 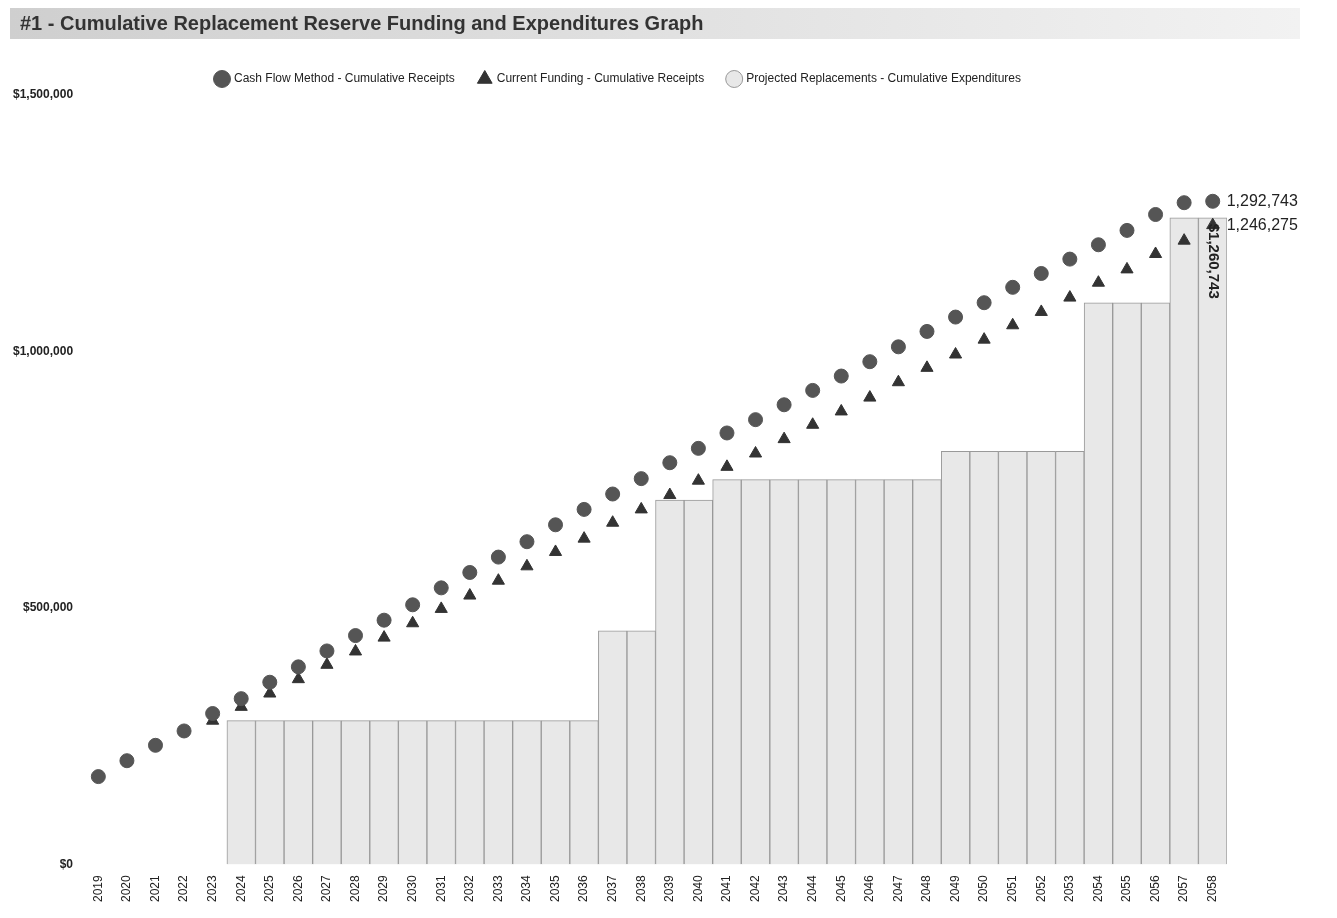 I want to click on x-tick-label: 2052, so click(x=1040, y=888).